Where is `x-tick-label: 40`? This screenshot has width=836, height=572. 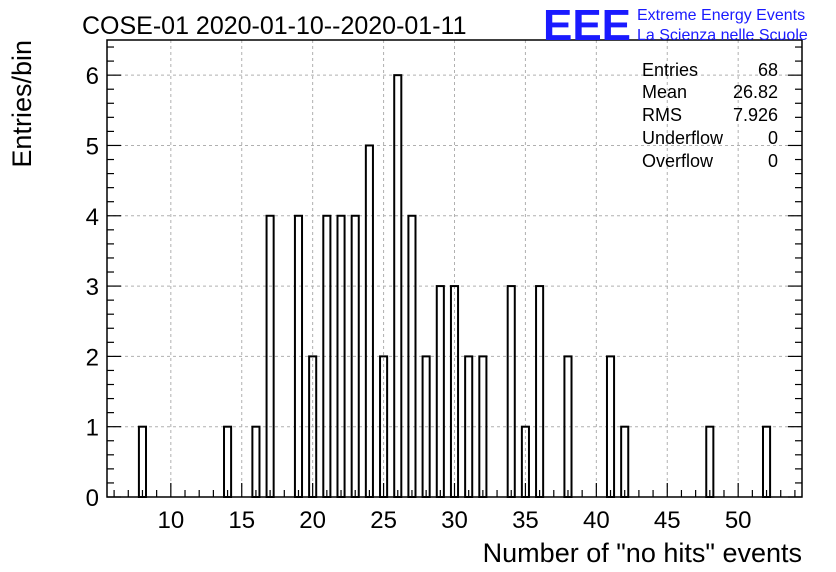
x-tick-label: 40 is located at coordinates (596, 520).